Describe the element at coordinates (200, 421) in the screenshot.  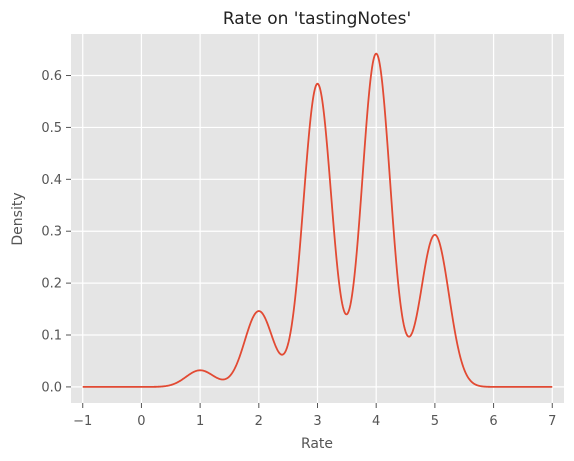
I see `x-tick-label: 1` at that location.